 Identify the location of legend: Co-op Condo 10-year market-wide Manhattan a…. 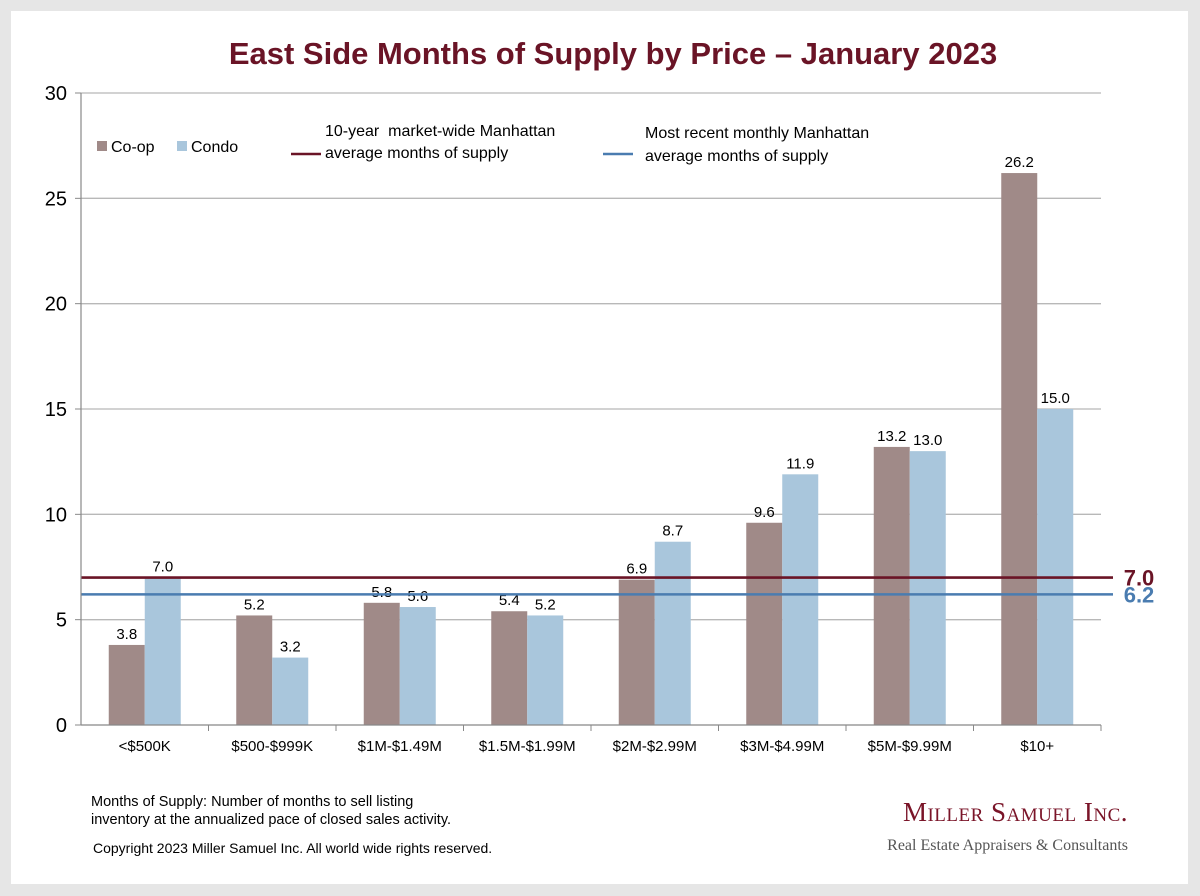
(483, 144).